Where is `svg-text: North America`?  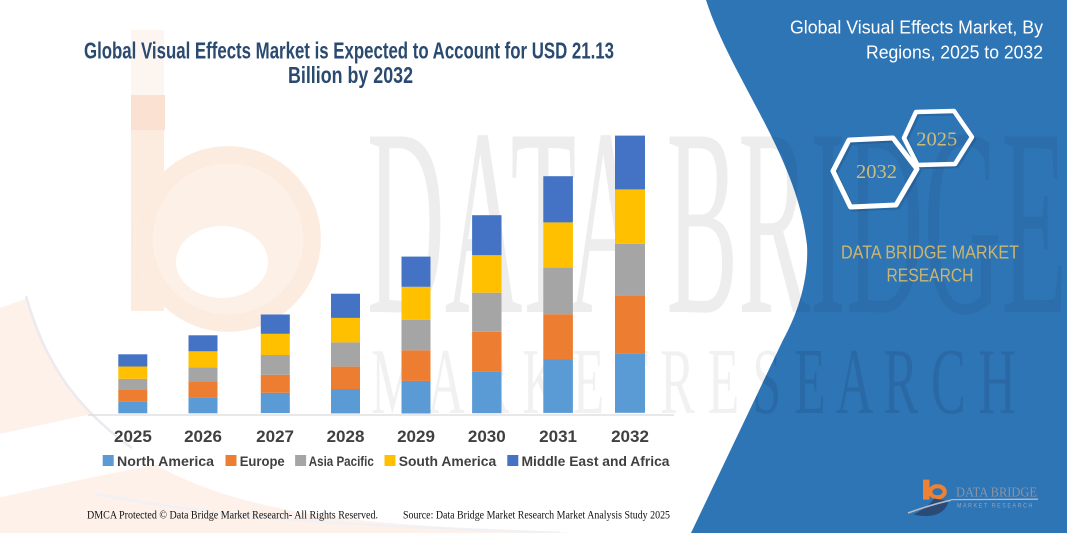
svg-text: North America is located at coordinates (165, 461).